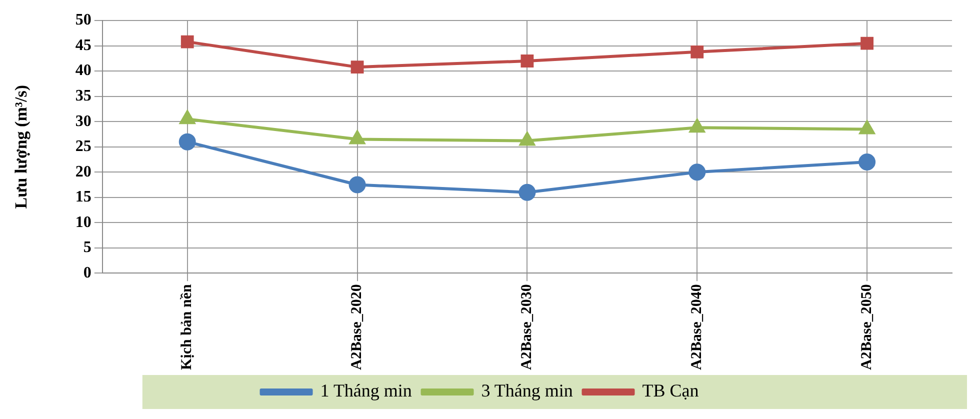 The width and height of the screenshot is (980, 419). Describe the element at coordinates (83, 20) in the screenshot. I see `y-tick-label: 50` at that location.